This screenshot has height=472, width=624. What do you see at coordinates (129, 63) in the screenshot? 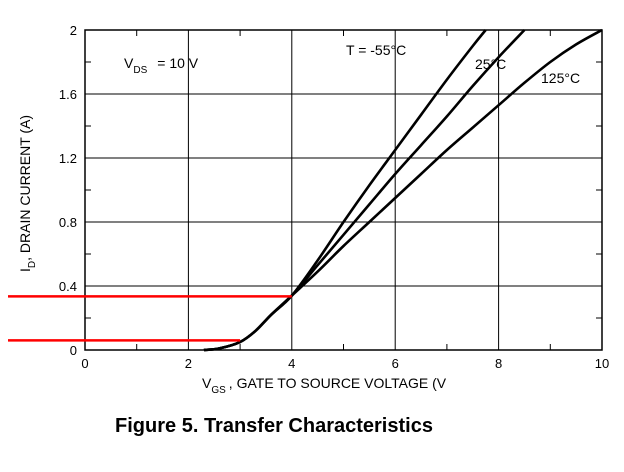
I see `vds-symbol: V` at bounding box center [129, 63].